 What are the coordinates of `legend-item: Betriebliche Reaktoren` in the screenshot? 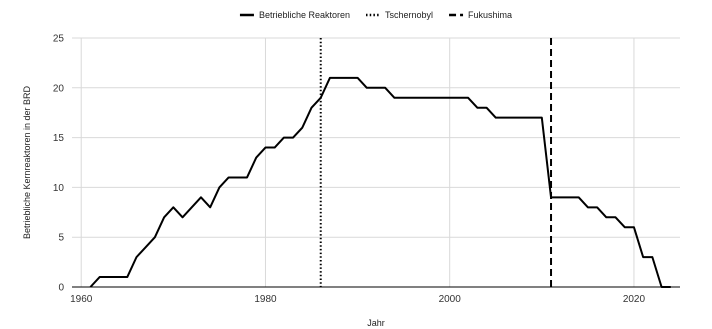 It's located at (294, 15).